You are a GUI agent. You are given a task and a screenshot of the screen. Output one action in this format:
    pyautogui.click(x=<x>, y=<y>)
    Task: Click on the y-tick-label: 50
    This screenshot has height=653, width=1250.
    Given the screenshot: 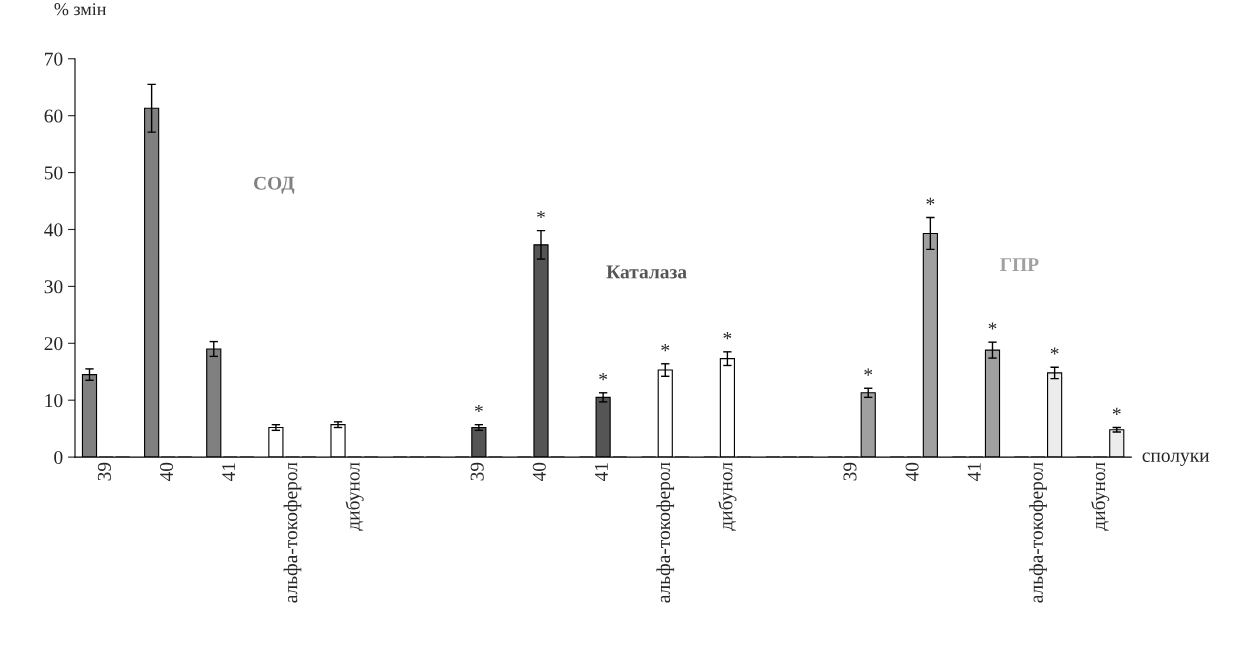 What is the action you would take?
    pyautogui.click(x=53, y=173)
    